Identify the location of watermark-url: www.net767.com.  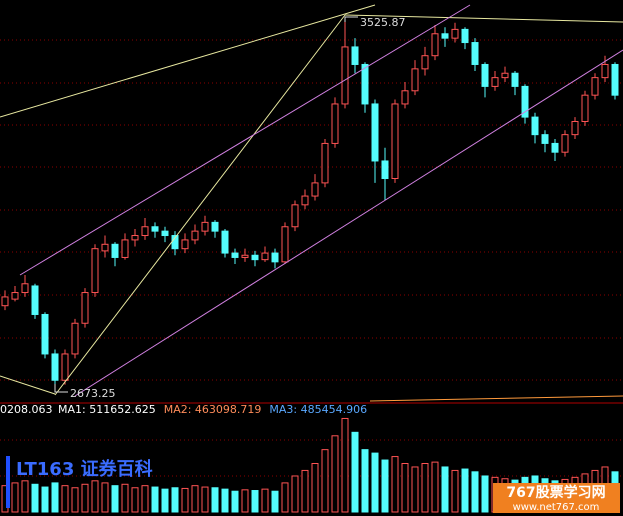
(556, 507).